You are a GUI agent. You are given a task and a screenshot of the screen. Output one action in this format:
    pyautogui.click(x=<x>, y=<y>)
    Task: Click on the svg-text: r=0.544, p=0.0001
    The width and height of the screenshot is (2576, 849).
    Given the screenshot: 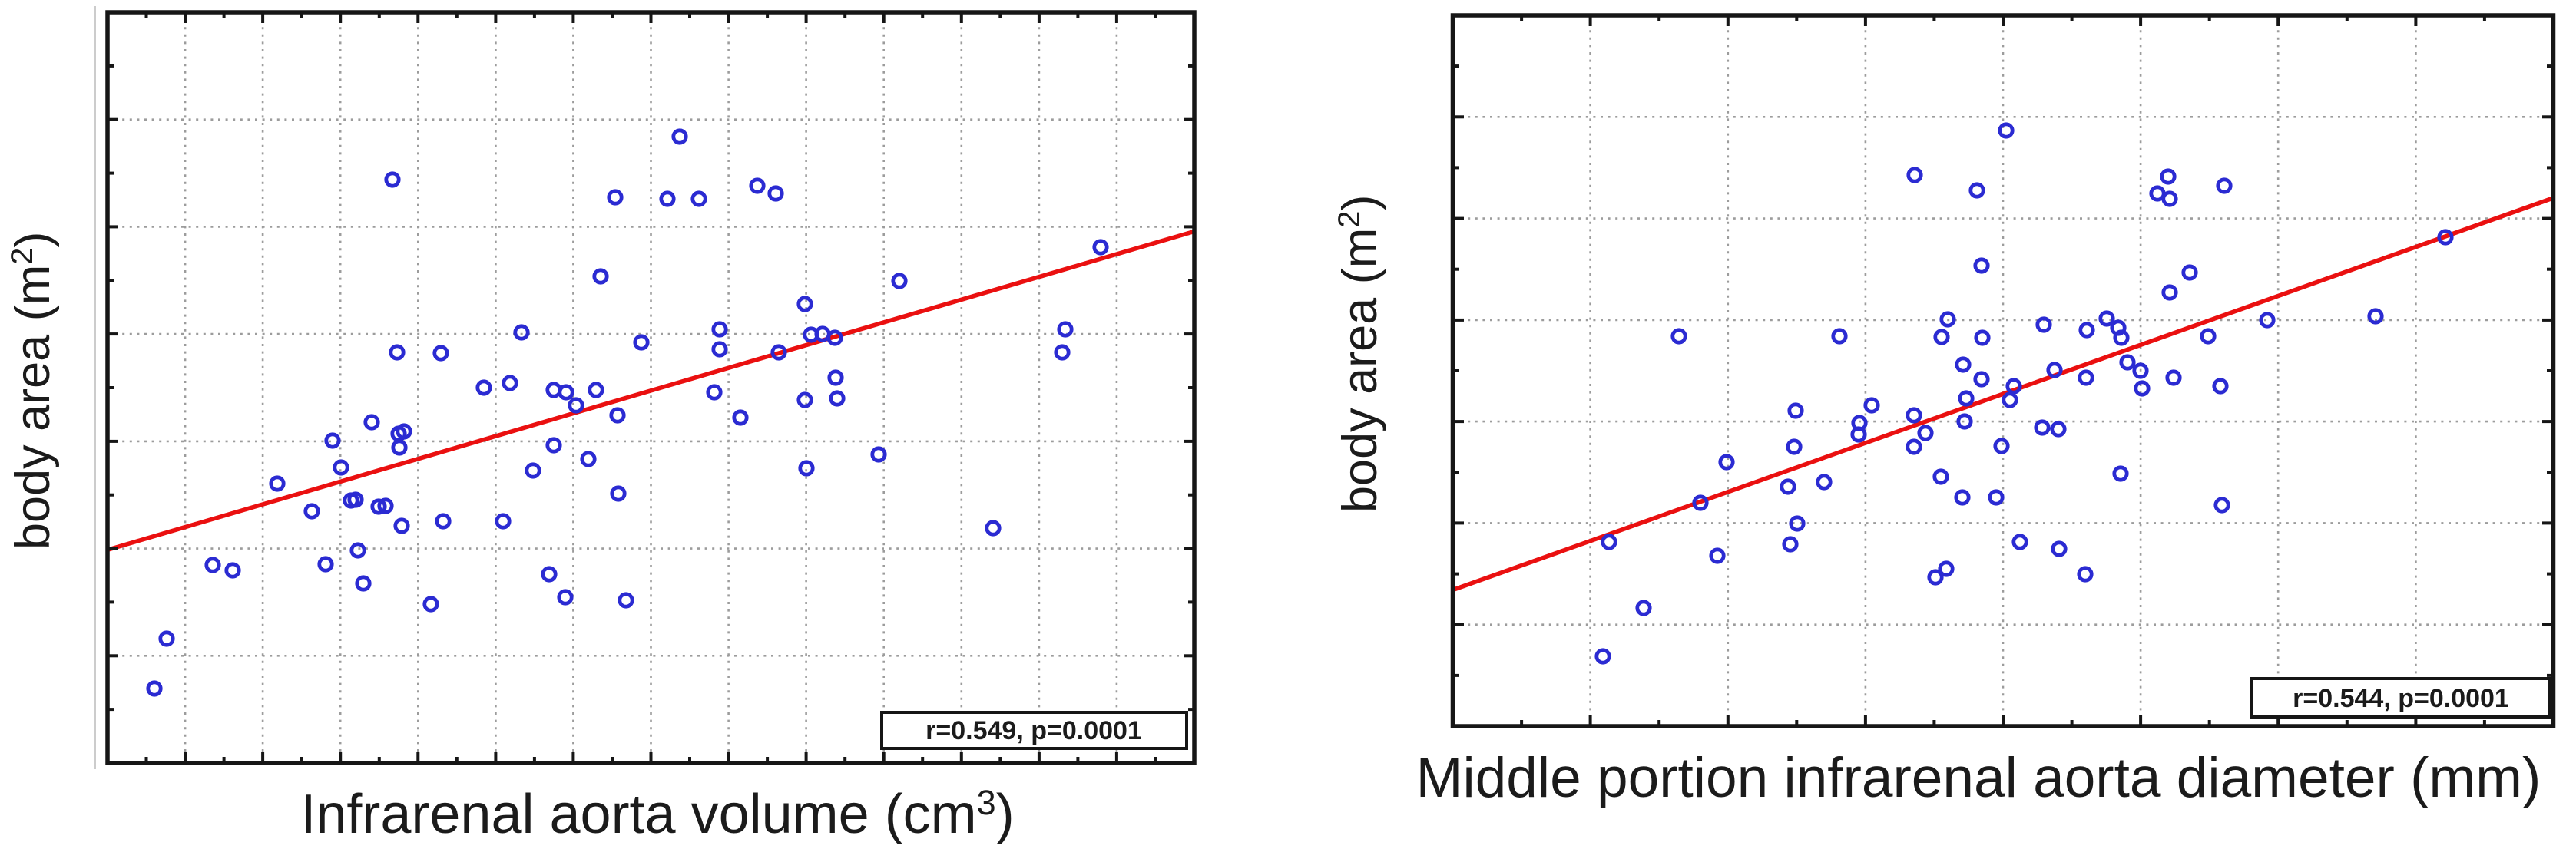 What is the action you would take?
    pyautogui.click(x=2401, y=698)
    